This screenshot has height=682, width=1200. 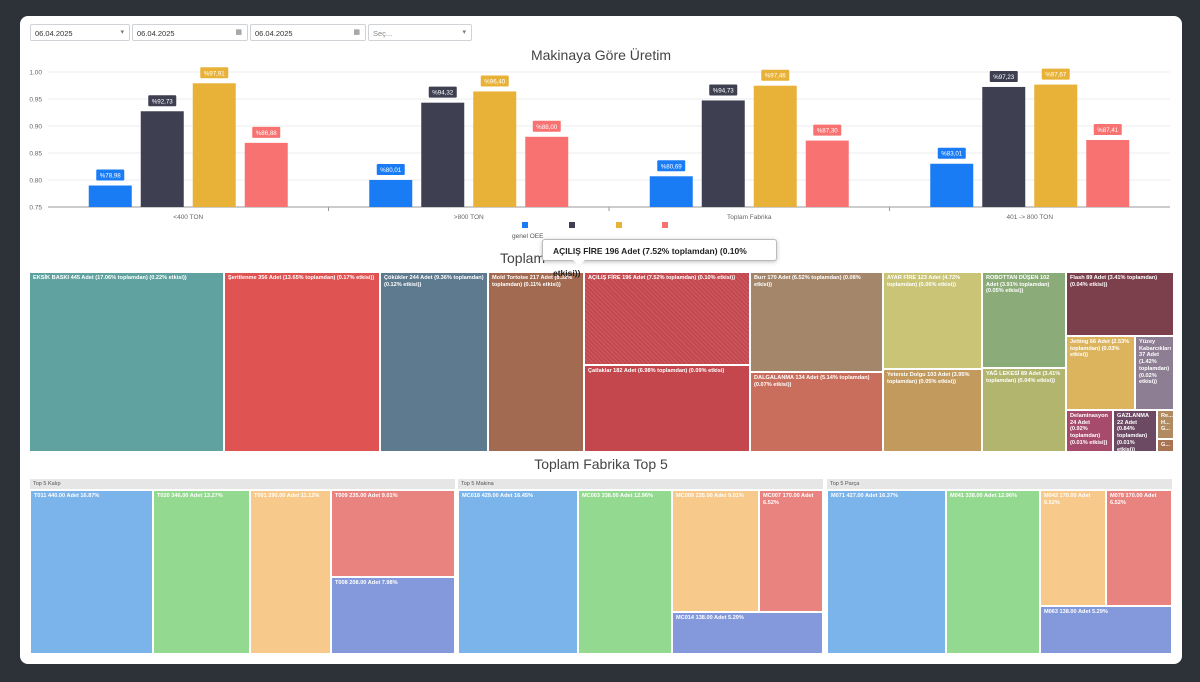 What do you see at coordinates (1029, 217) in the screenshot?
I see `x-category-label: 401 -> 800 TON` at bounding box center [1029, 217].